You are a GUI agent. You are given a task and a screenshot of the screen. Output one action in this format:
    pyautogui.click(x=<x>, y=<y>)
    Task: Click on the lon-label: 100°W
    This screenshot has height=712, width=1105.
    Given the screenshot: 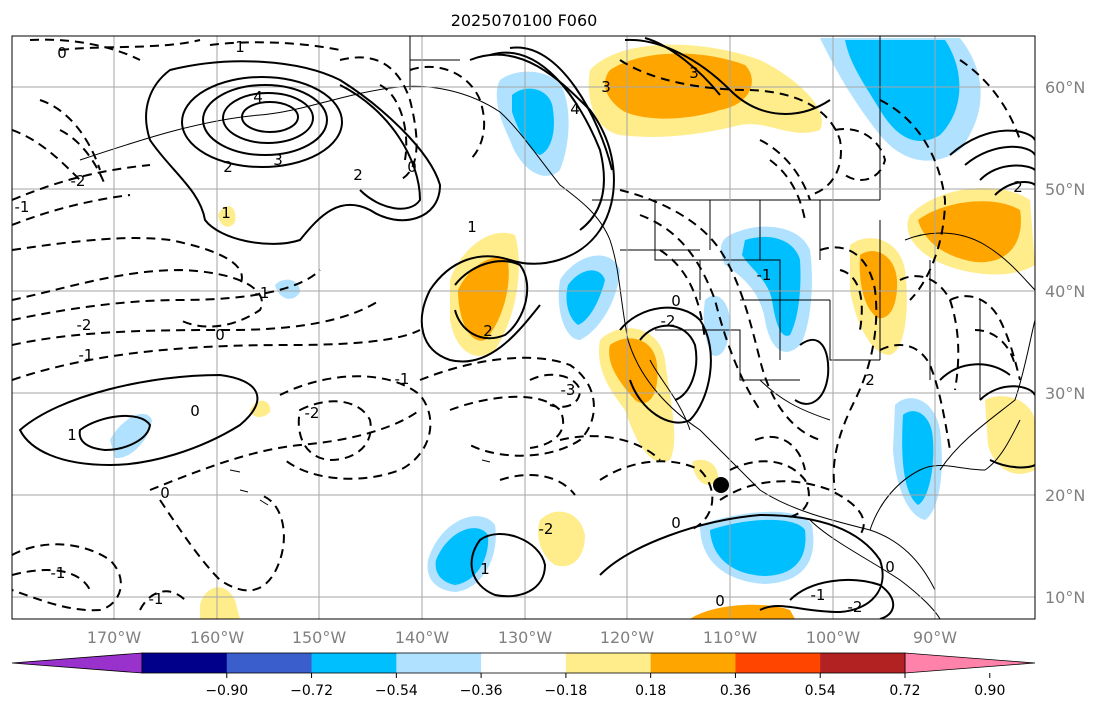 What is the action you would take?
    pyautogui.click(x=833, y=637)
    